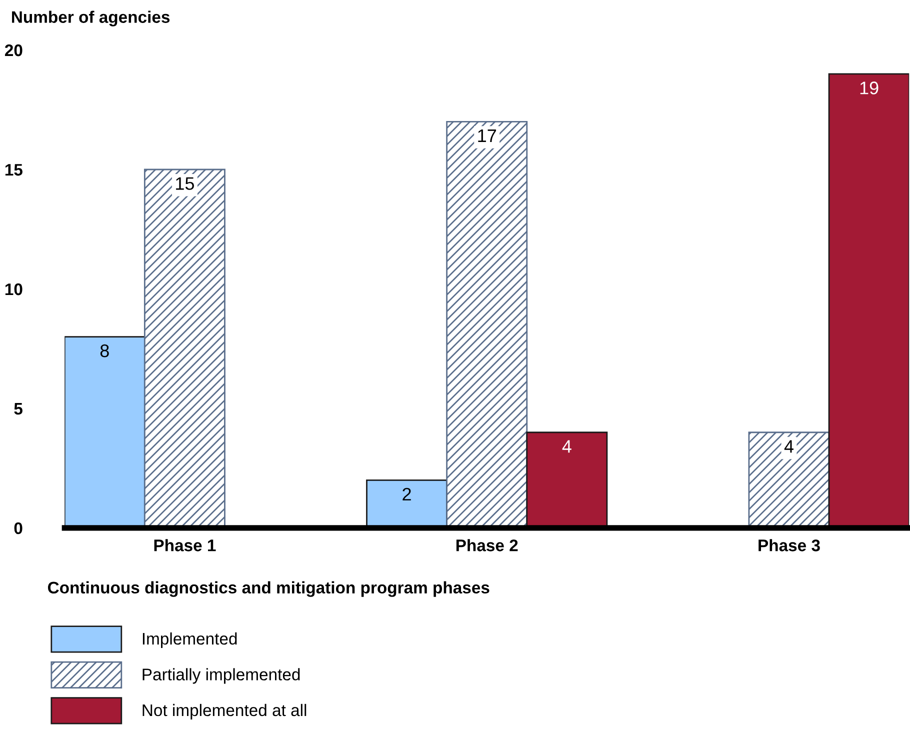 The width and height of the screenshot is (910, 741). Describe the element at coordinates (13, 289) in the screenshot. I see `y-tick-label: 10` at that location.